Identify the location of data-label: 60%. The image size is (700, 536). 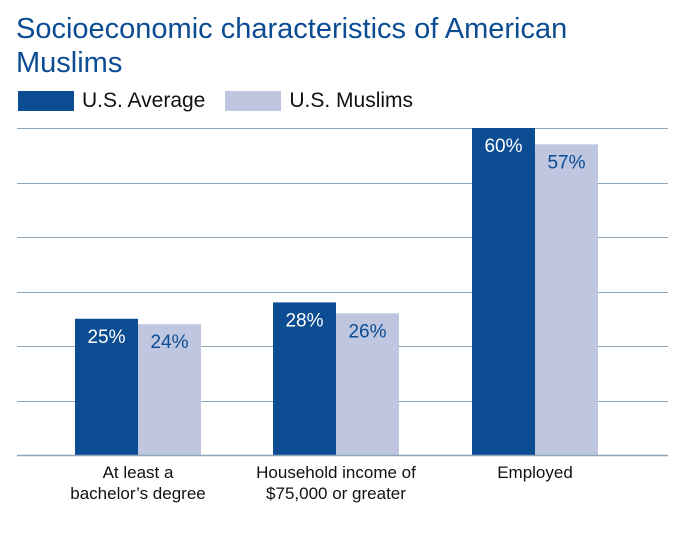
(503, 146).